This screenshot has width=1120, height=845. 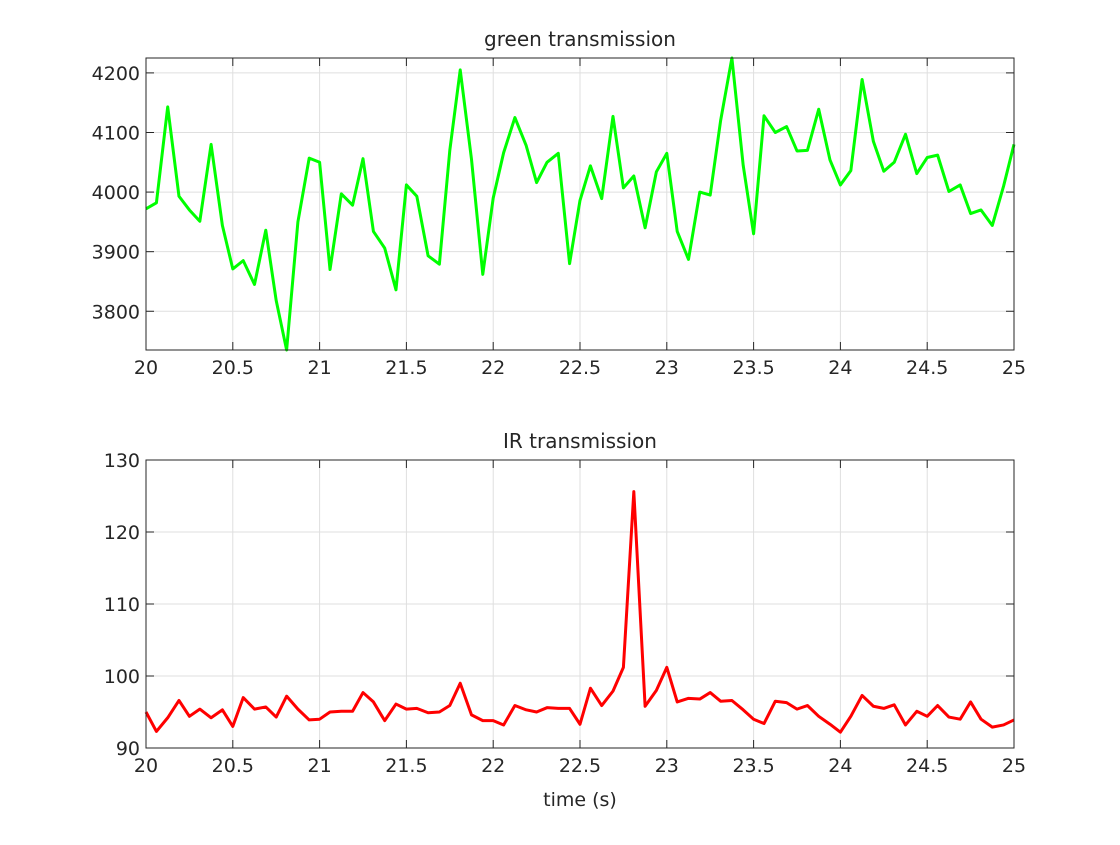 I want to click on chart1-xtick-label-0: 20, so click(x=146, y=766).